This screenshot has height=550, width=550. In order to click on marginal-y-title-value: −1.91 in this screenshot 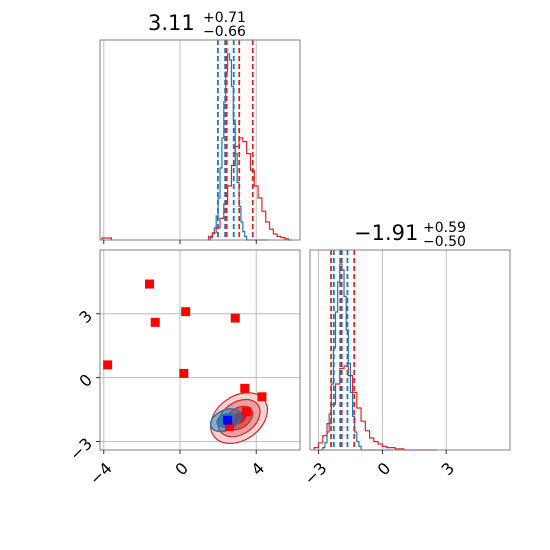, I will do `click(386, 233)`.